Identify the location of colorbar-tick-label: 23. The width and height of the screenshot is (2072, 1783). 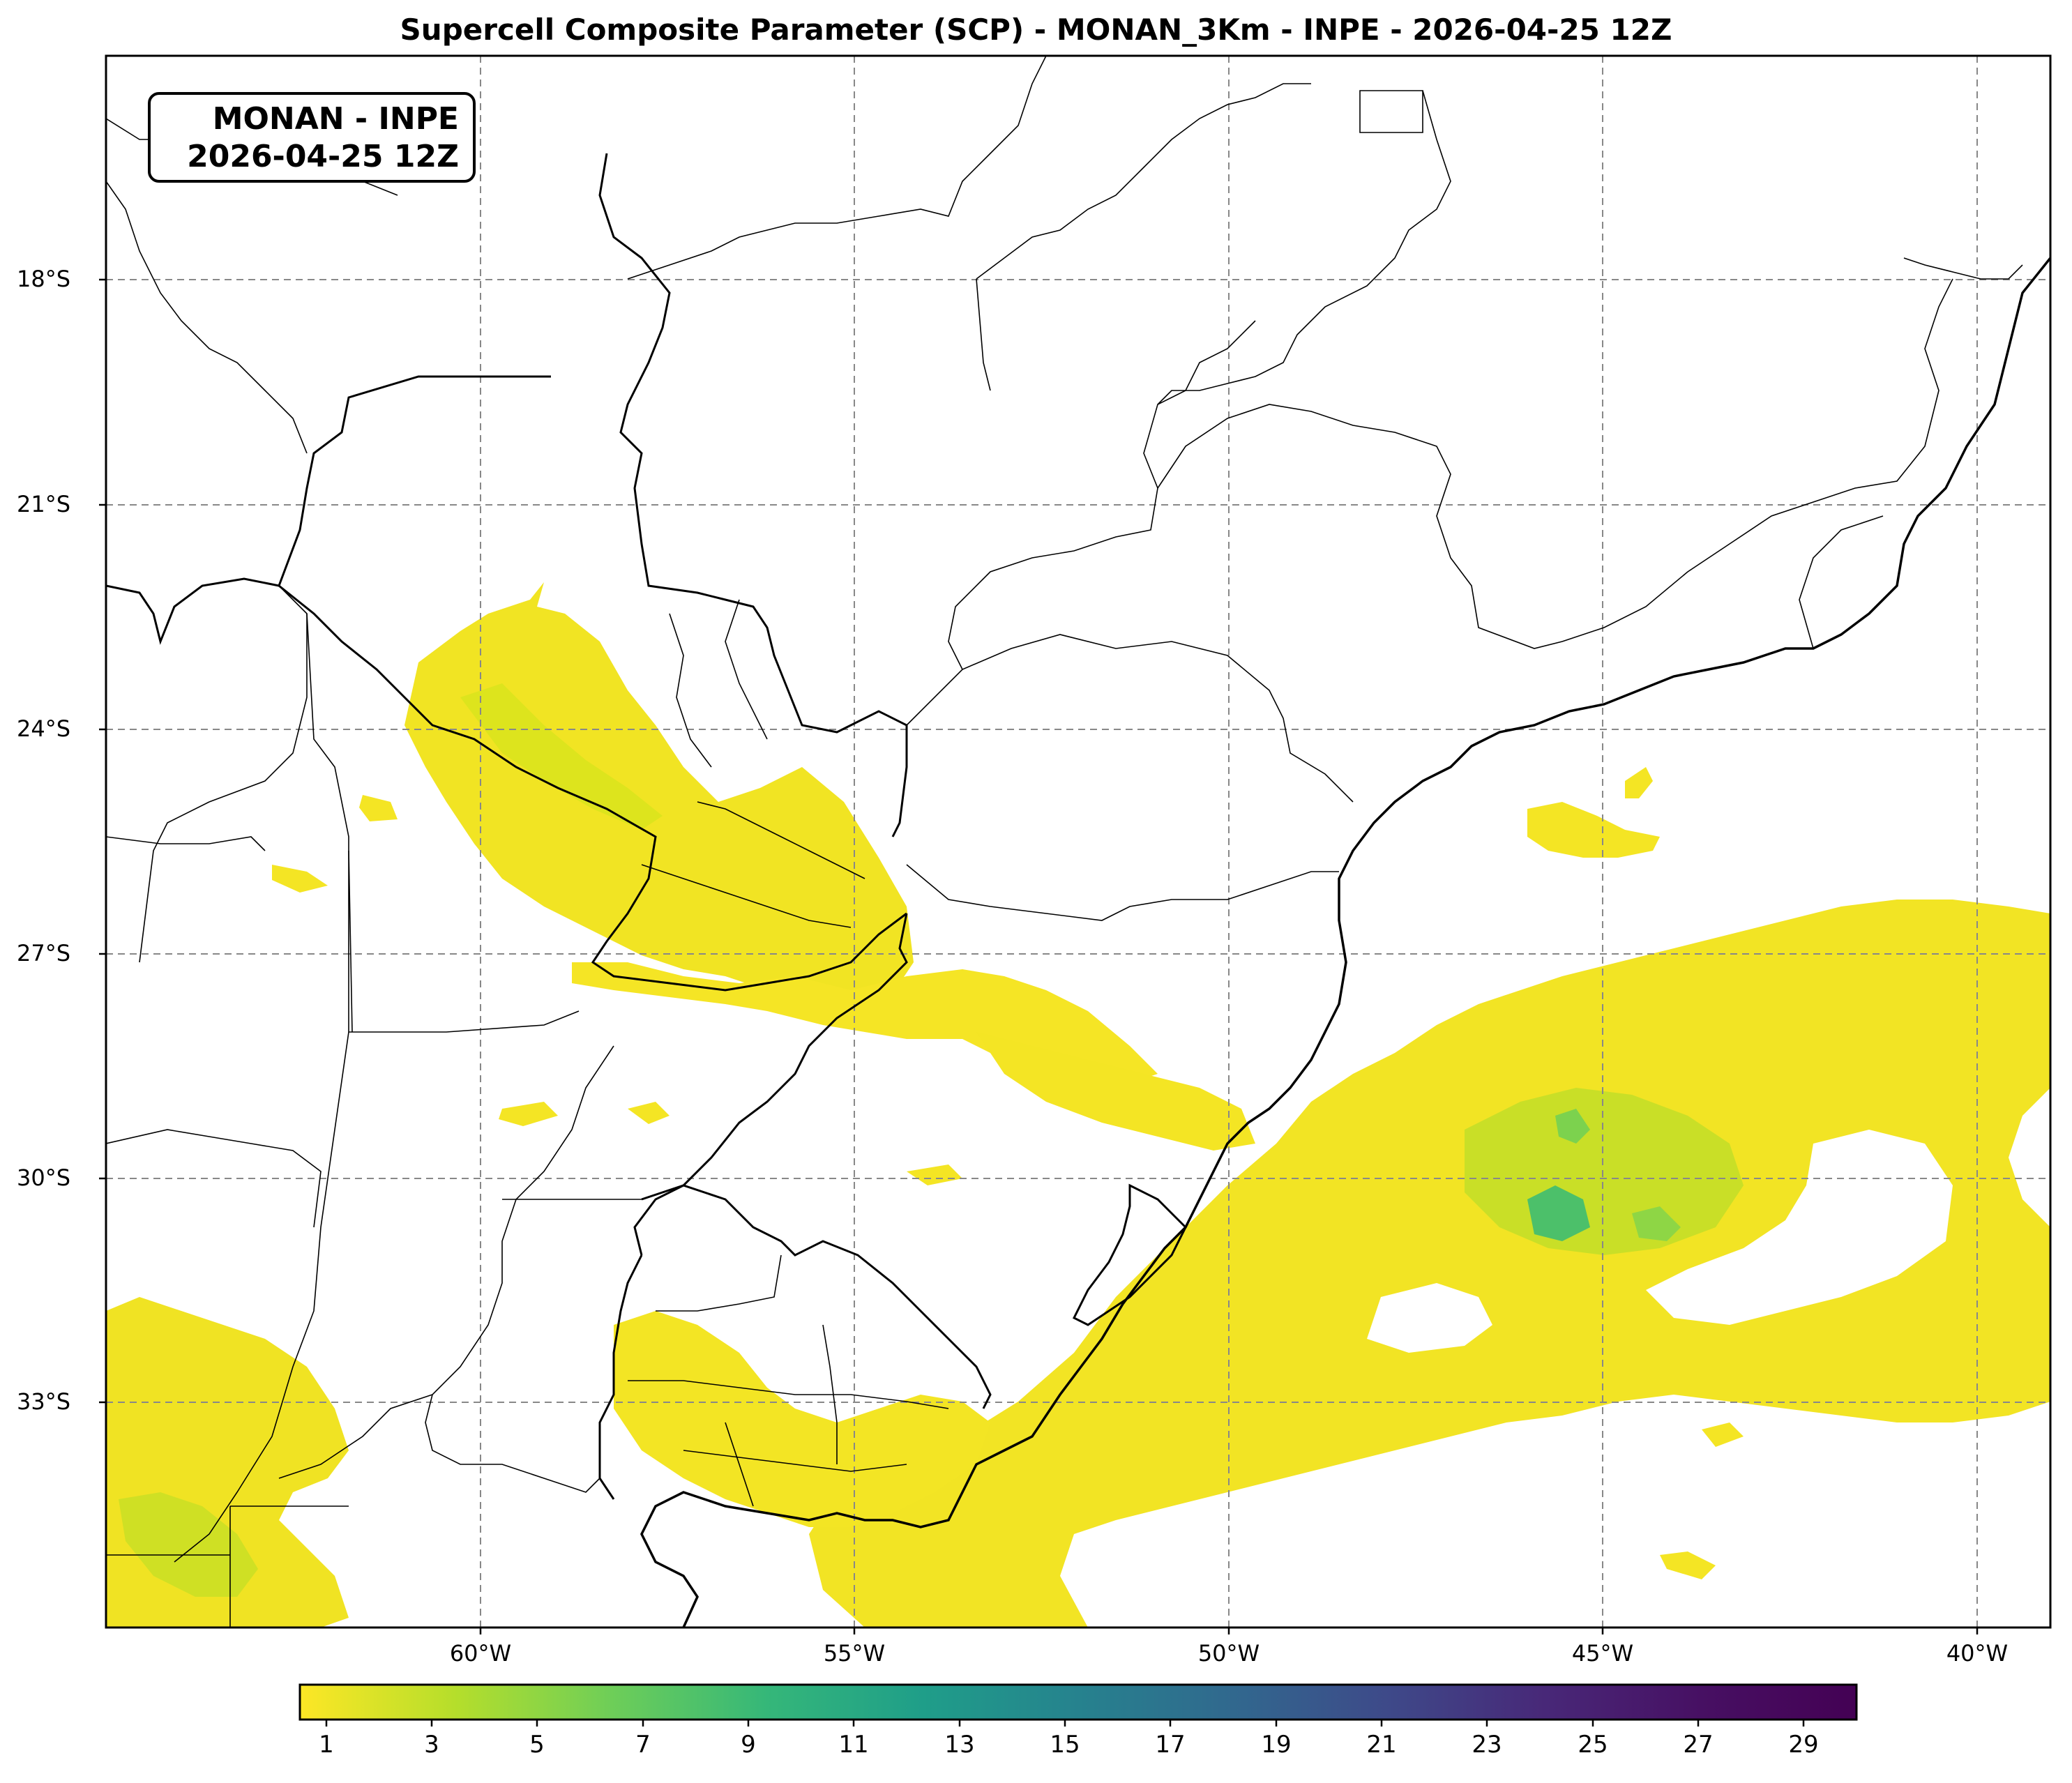
(1487, 1745).